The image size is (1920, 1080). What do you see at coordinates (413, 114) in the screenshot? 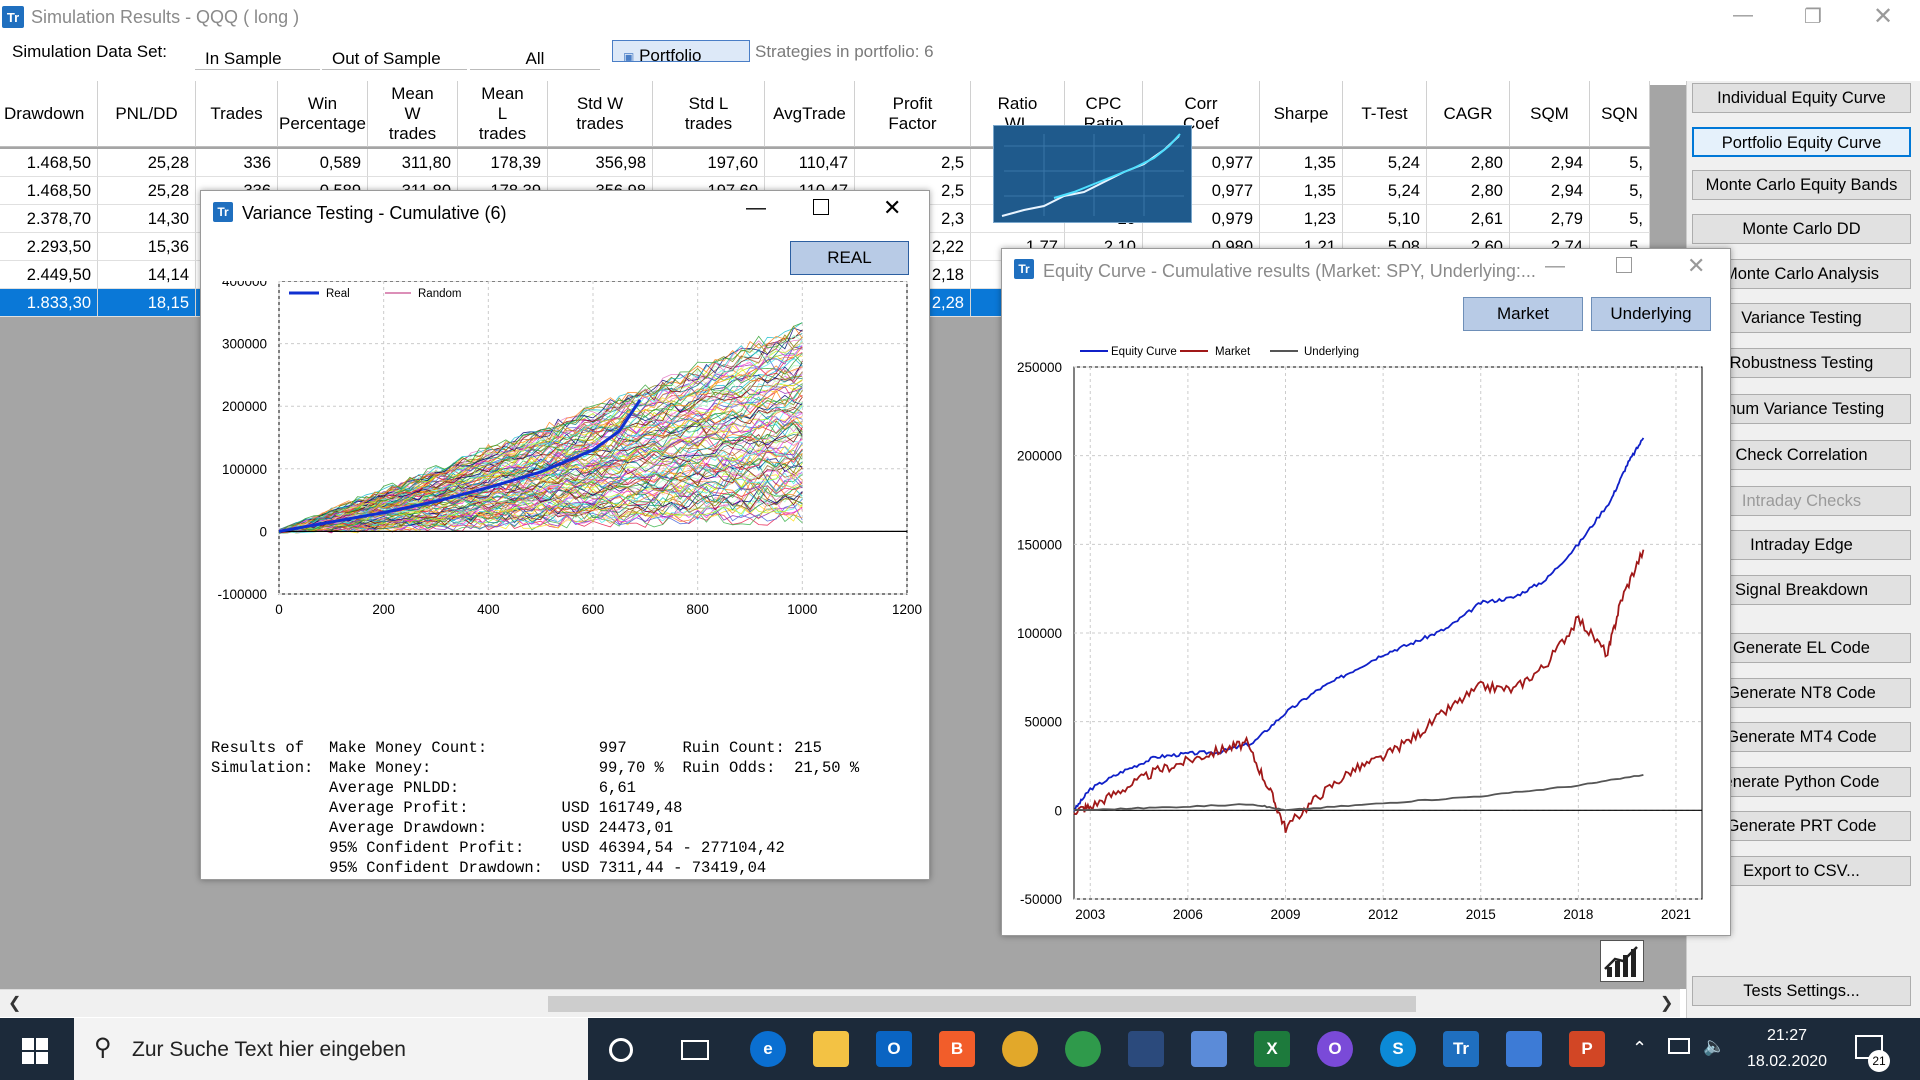
I see `column-header: Mean W trades` at bounding box center [413, 114].